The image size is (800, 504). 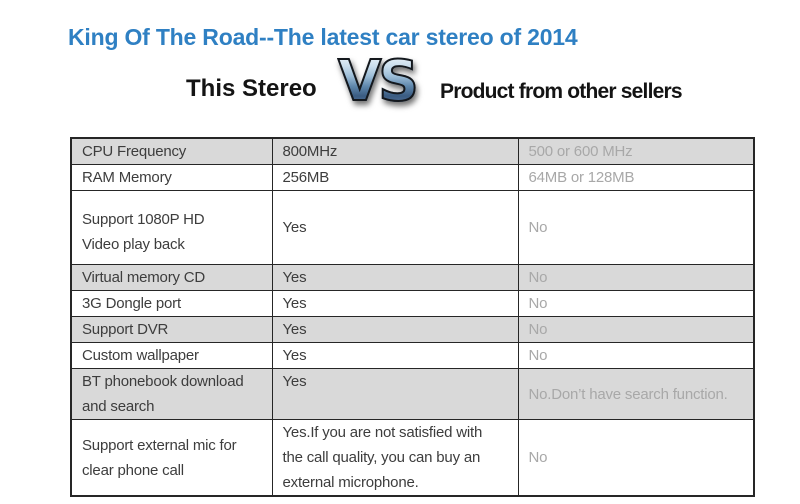 I want to click on feature-cell: Virtual memory CD, so click(x=171, y=277).